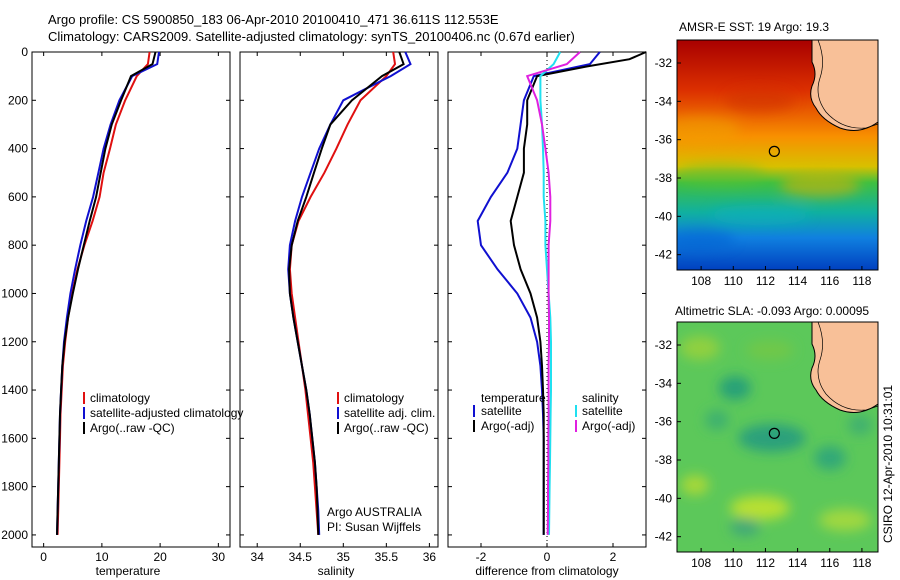 This screenshot has height=580, width=900. Describe the element at coordinates (481, 557) in the screenshot. I see `x-tick-label: -2` at that location.